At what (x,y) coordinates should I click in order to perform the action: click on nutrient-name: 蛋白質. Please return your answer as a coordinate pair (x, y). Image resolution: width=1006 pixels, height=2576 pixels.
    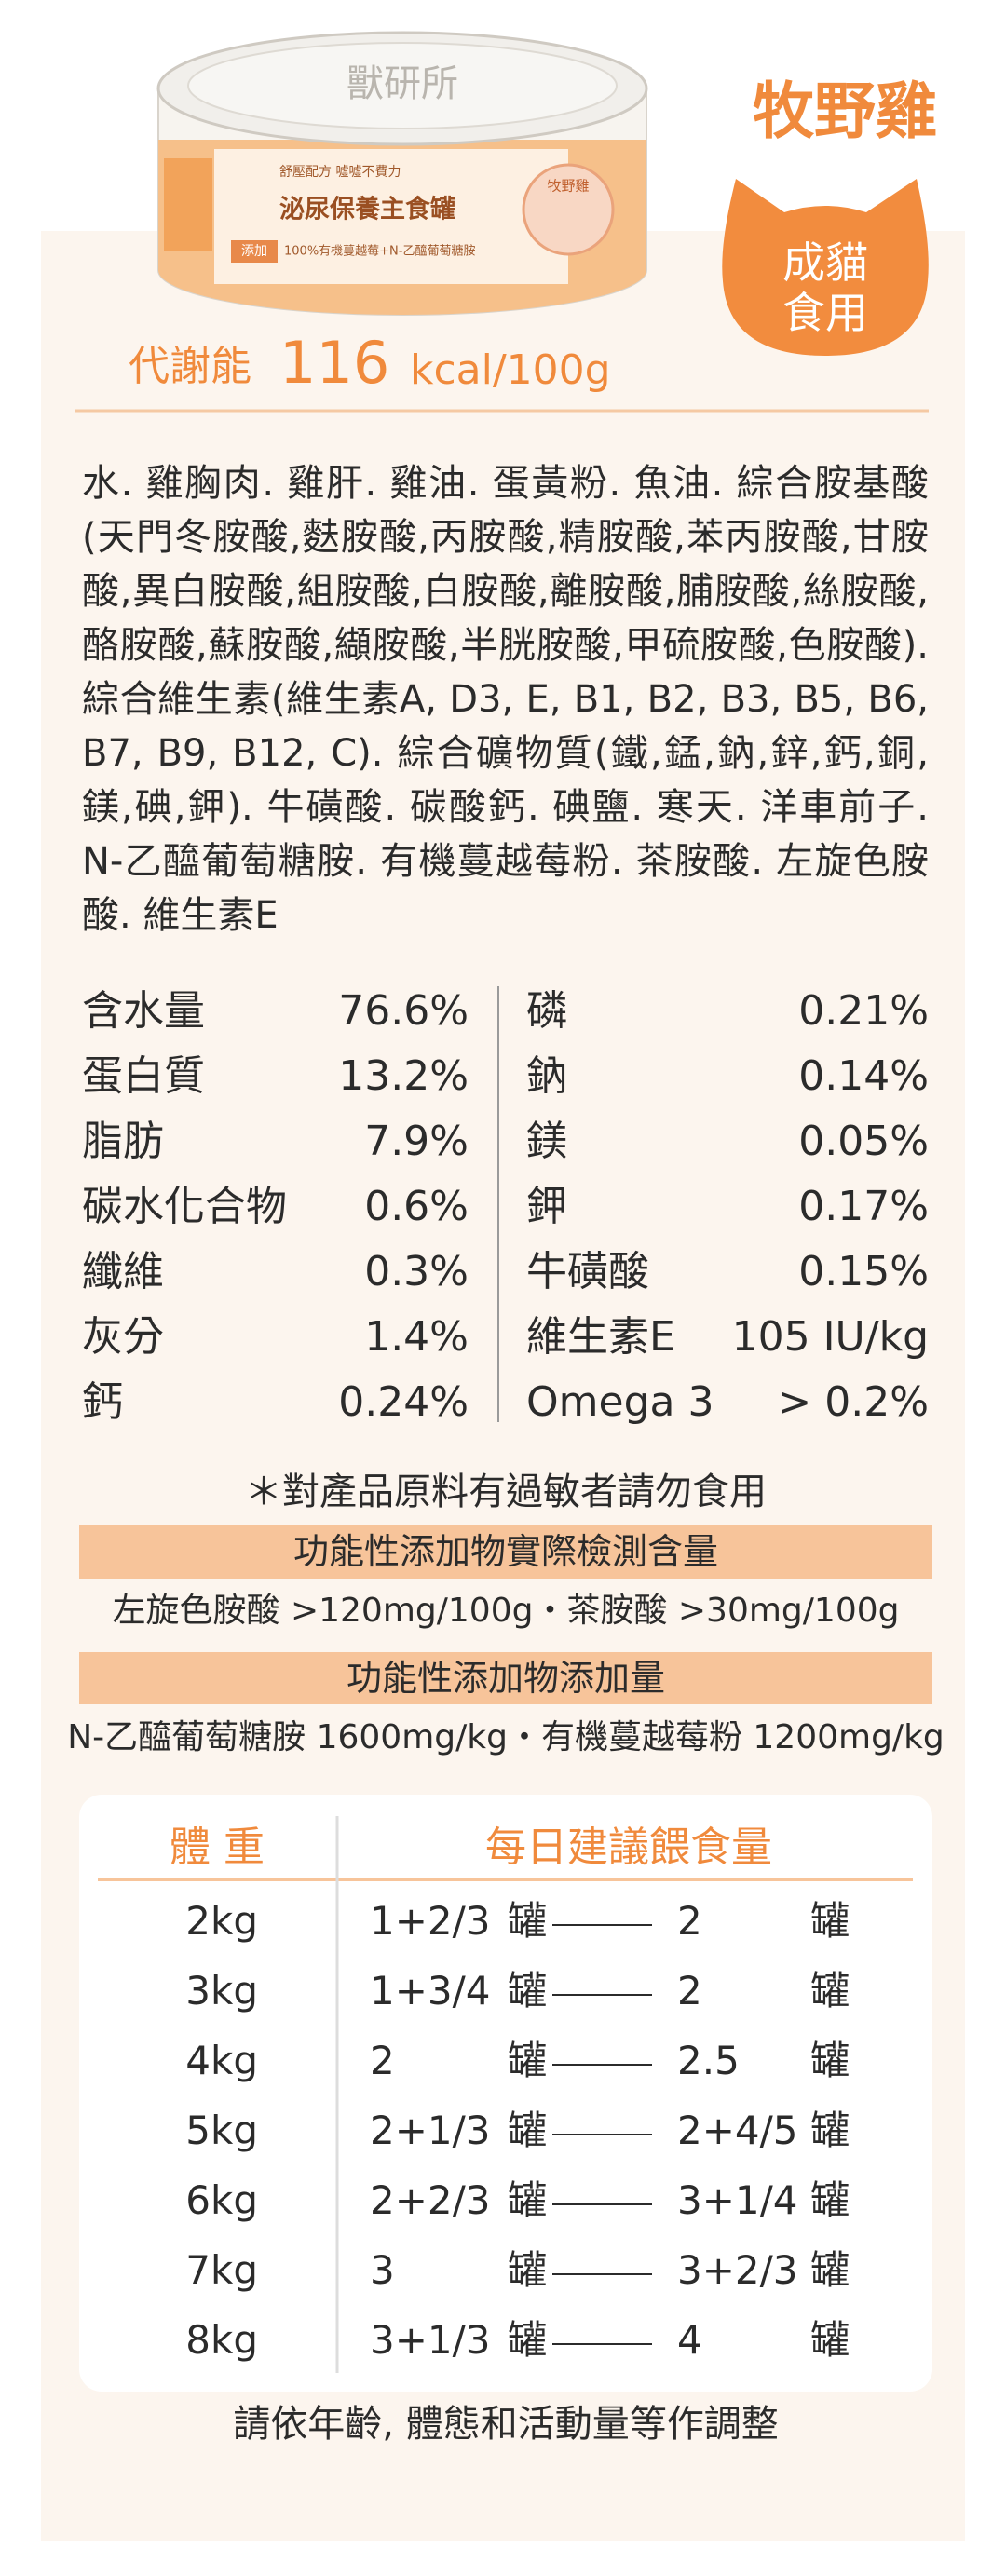
    Looking at the image, I should click on (143, 1076).